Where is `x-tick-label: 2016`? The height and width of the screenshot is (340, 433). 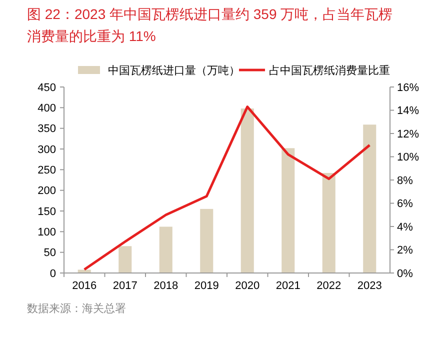
x-tick-label: 2016 is located at coordinates (84, 286).